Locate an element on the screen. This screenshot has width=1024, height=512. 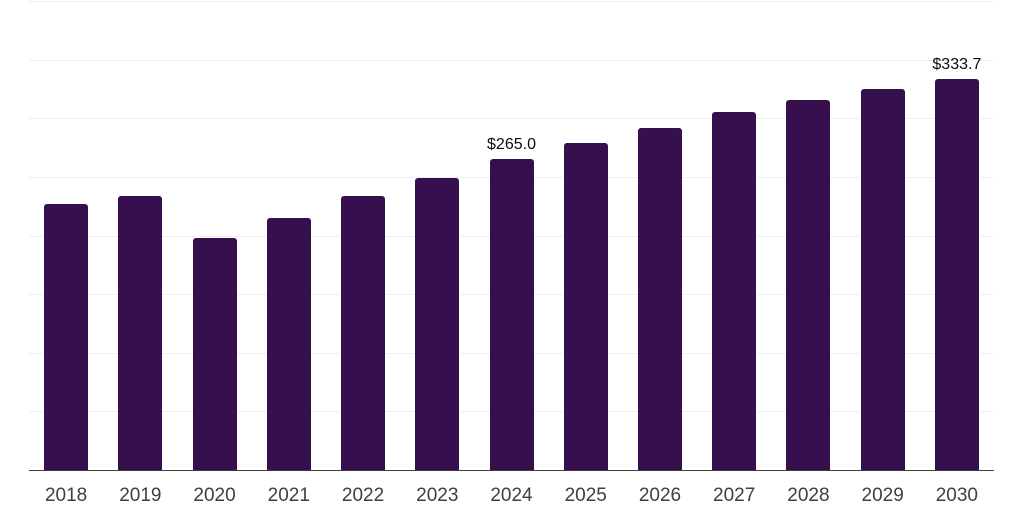
x-tick-2018: 2018 is located at coordinates (66, 495).